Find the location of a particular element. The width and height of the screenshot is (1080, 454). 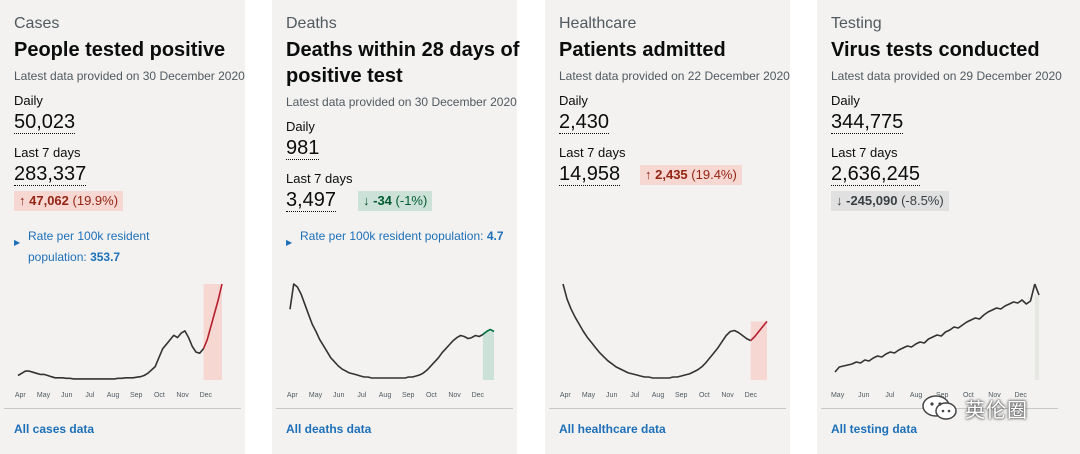

change-amount: -34 is located at coordinates (382, 200).